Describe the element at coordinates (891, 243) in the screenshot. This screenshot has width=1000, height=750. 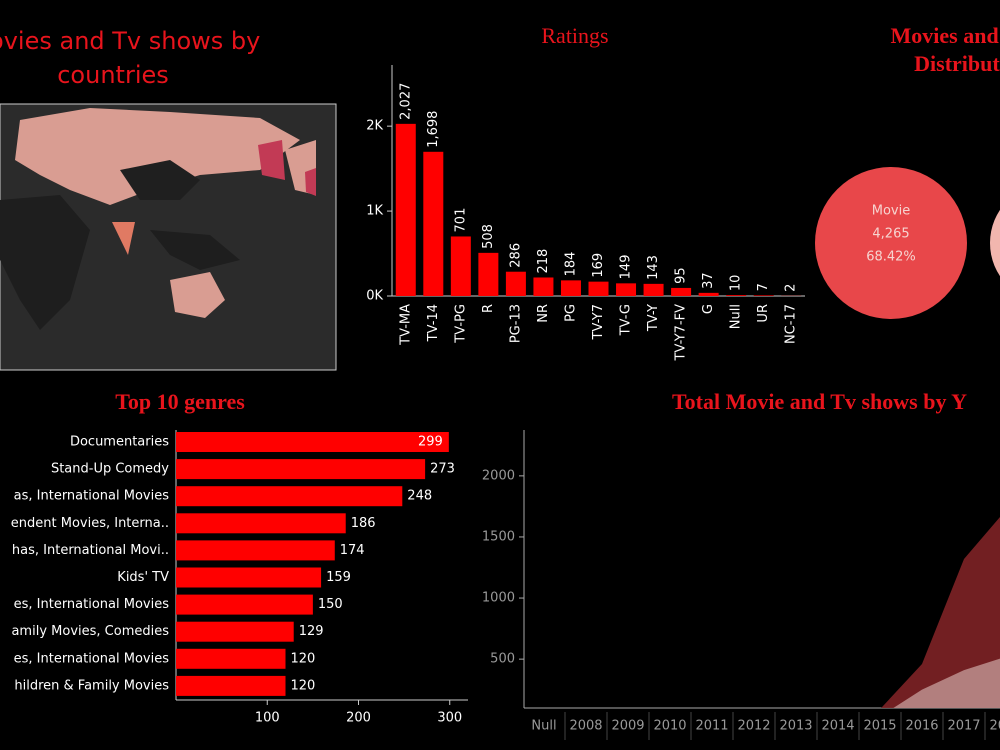
I see `bubble` at that location.